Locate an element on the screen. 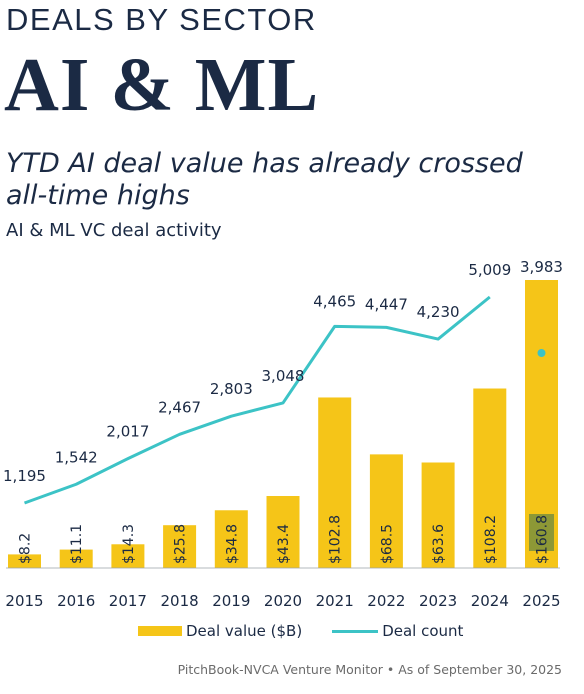  line-label-2015: 1,195 is located at coordinates (24, 476).